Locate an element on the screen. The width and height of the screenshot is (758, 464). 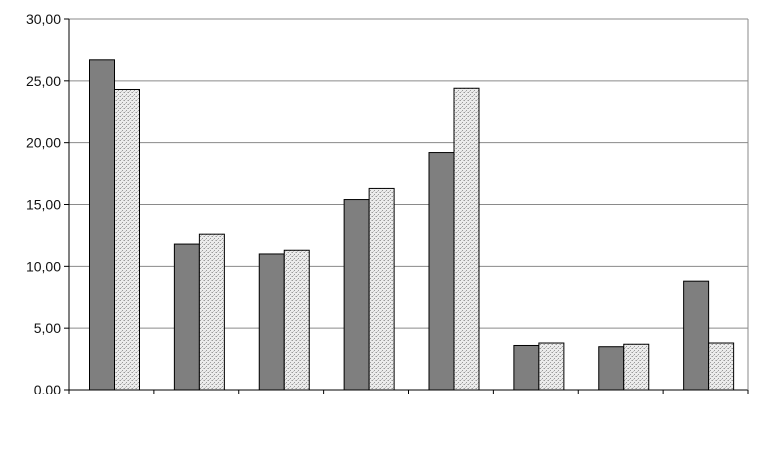
y-tick-label: 15,00 is located at coordinates (43, 205).